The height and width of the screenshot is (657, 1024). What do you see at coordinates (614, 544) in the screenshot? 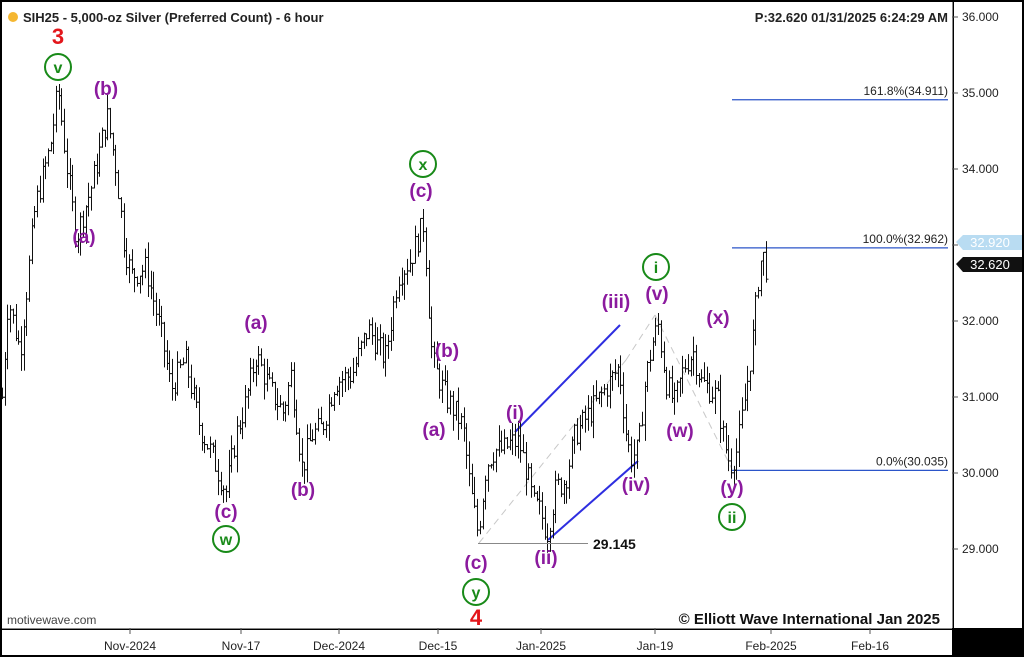
I see `support-level-label: 29.145` at bounding box center [614, 544].